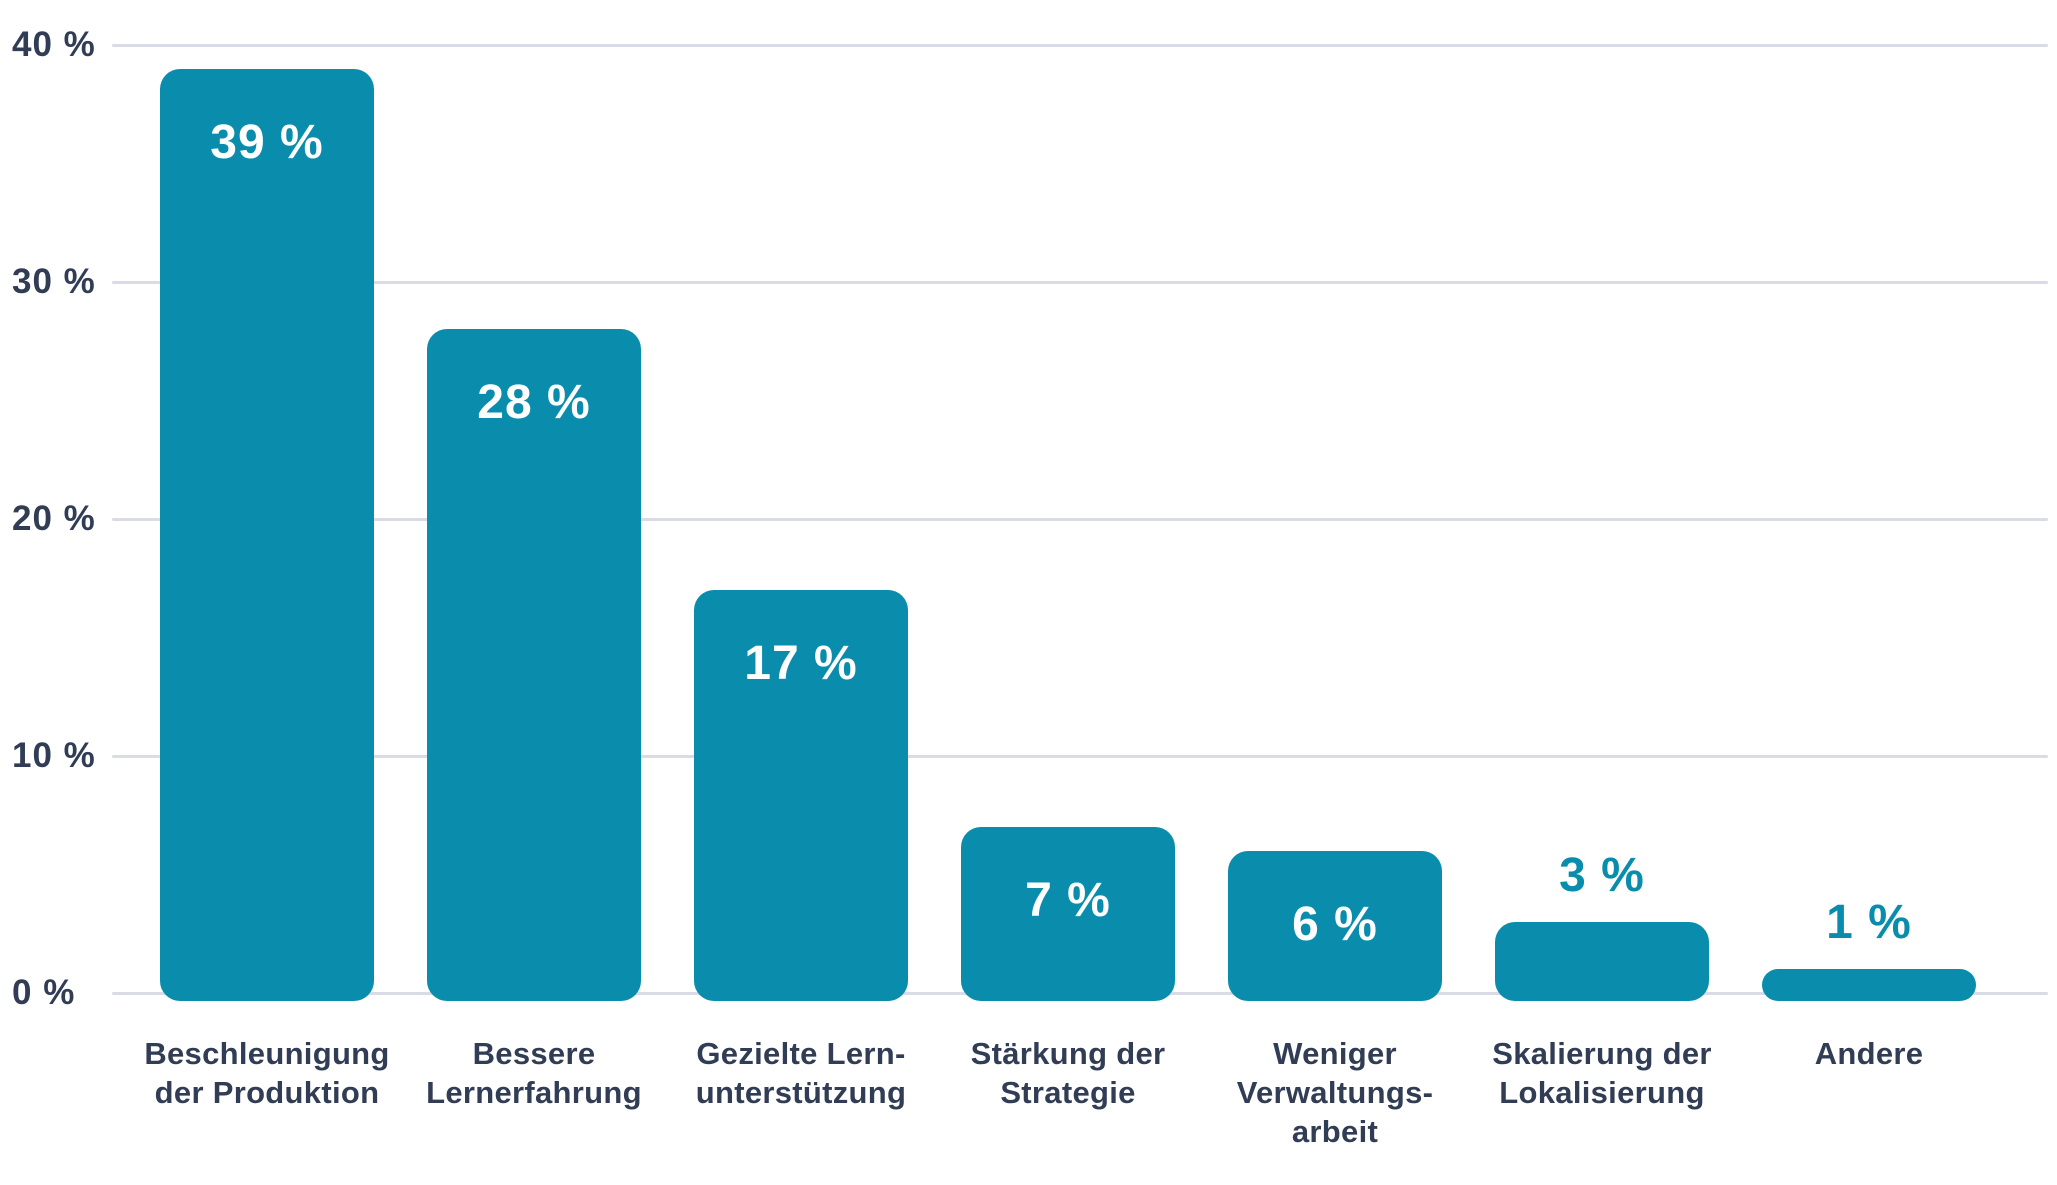  I want to click on category-label: Beschleunigung der Produktion, so click(267, 1073).